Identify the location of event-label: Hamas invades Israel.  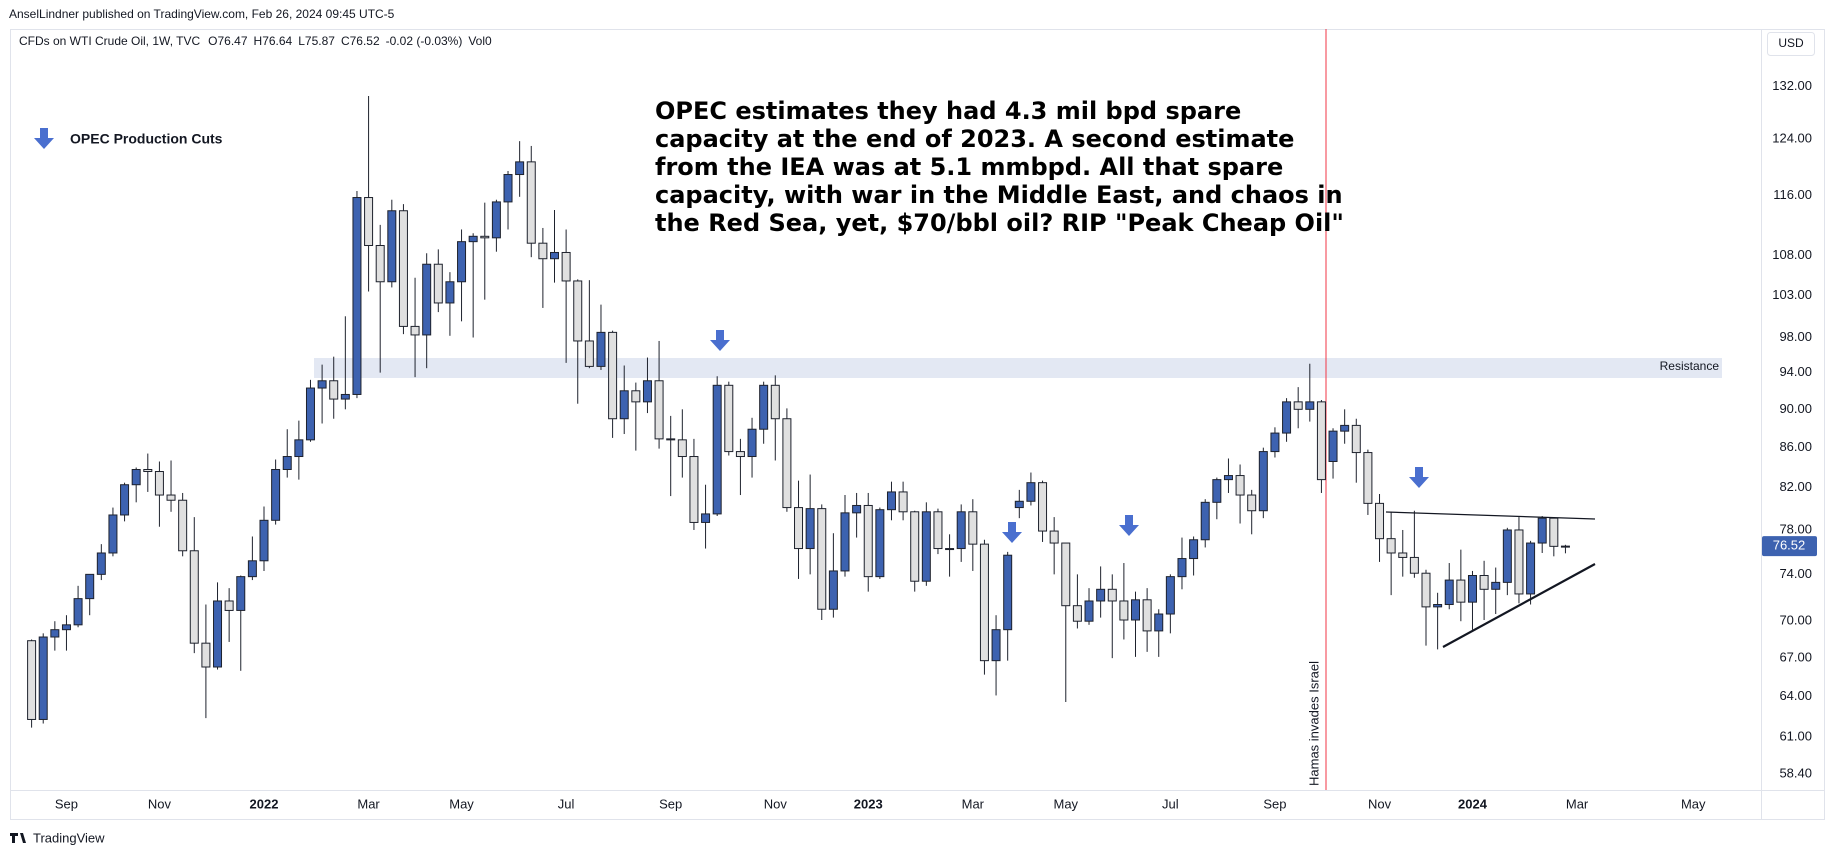
(1313, 723).